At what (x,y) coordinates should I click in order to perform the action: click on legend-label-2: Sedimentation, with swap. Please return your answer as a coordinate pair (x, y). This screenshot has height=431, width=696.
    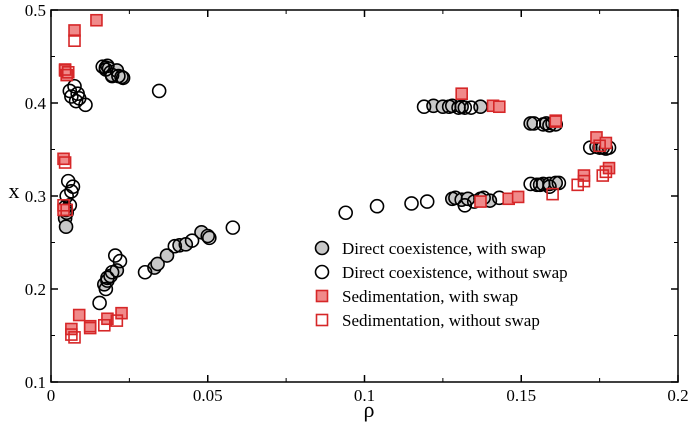
    Looking at the image, I should click on (430, 296).